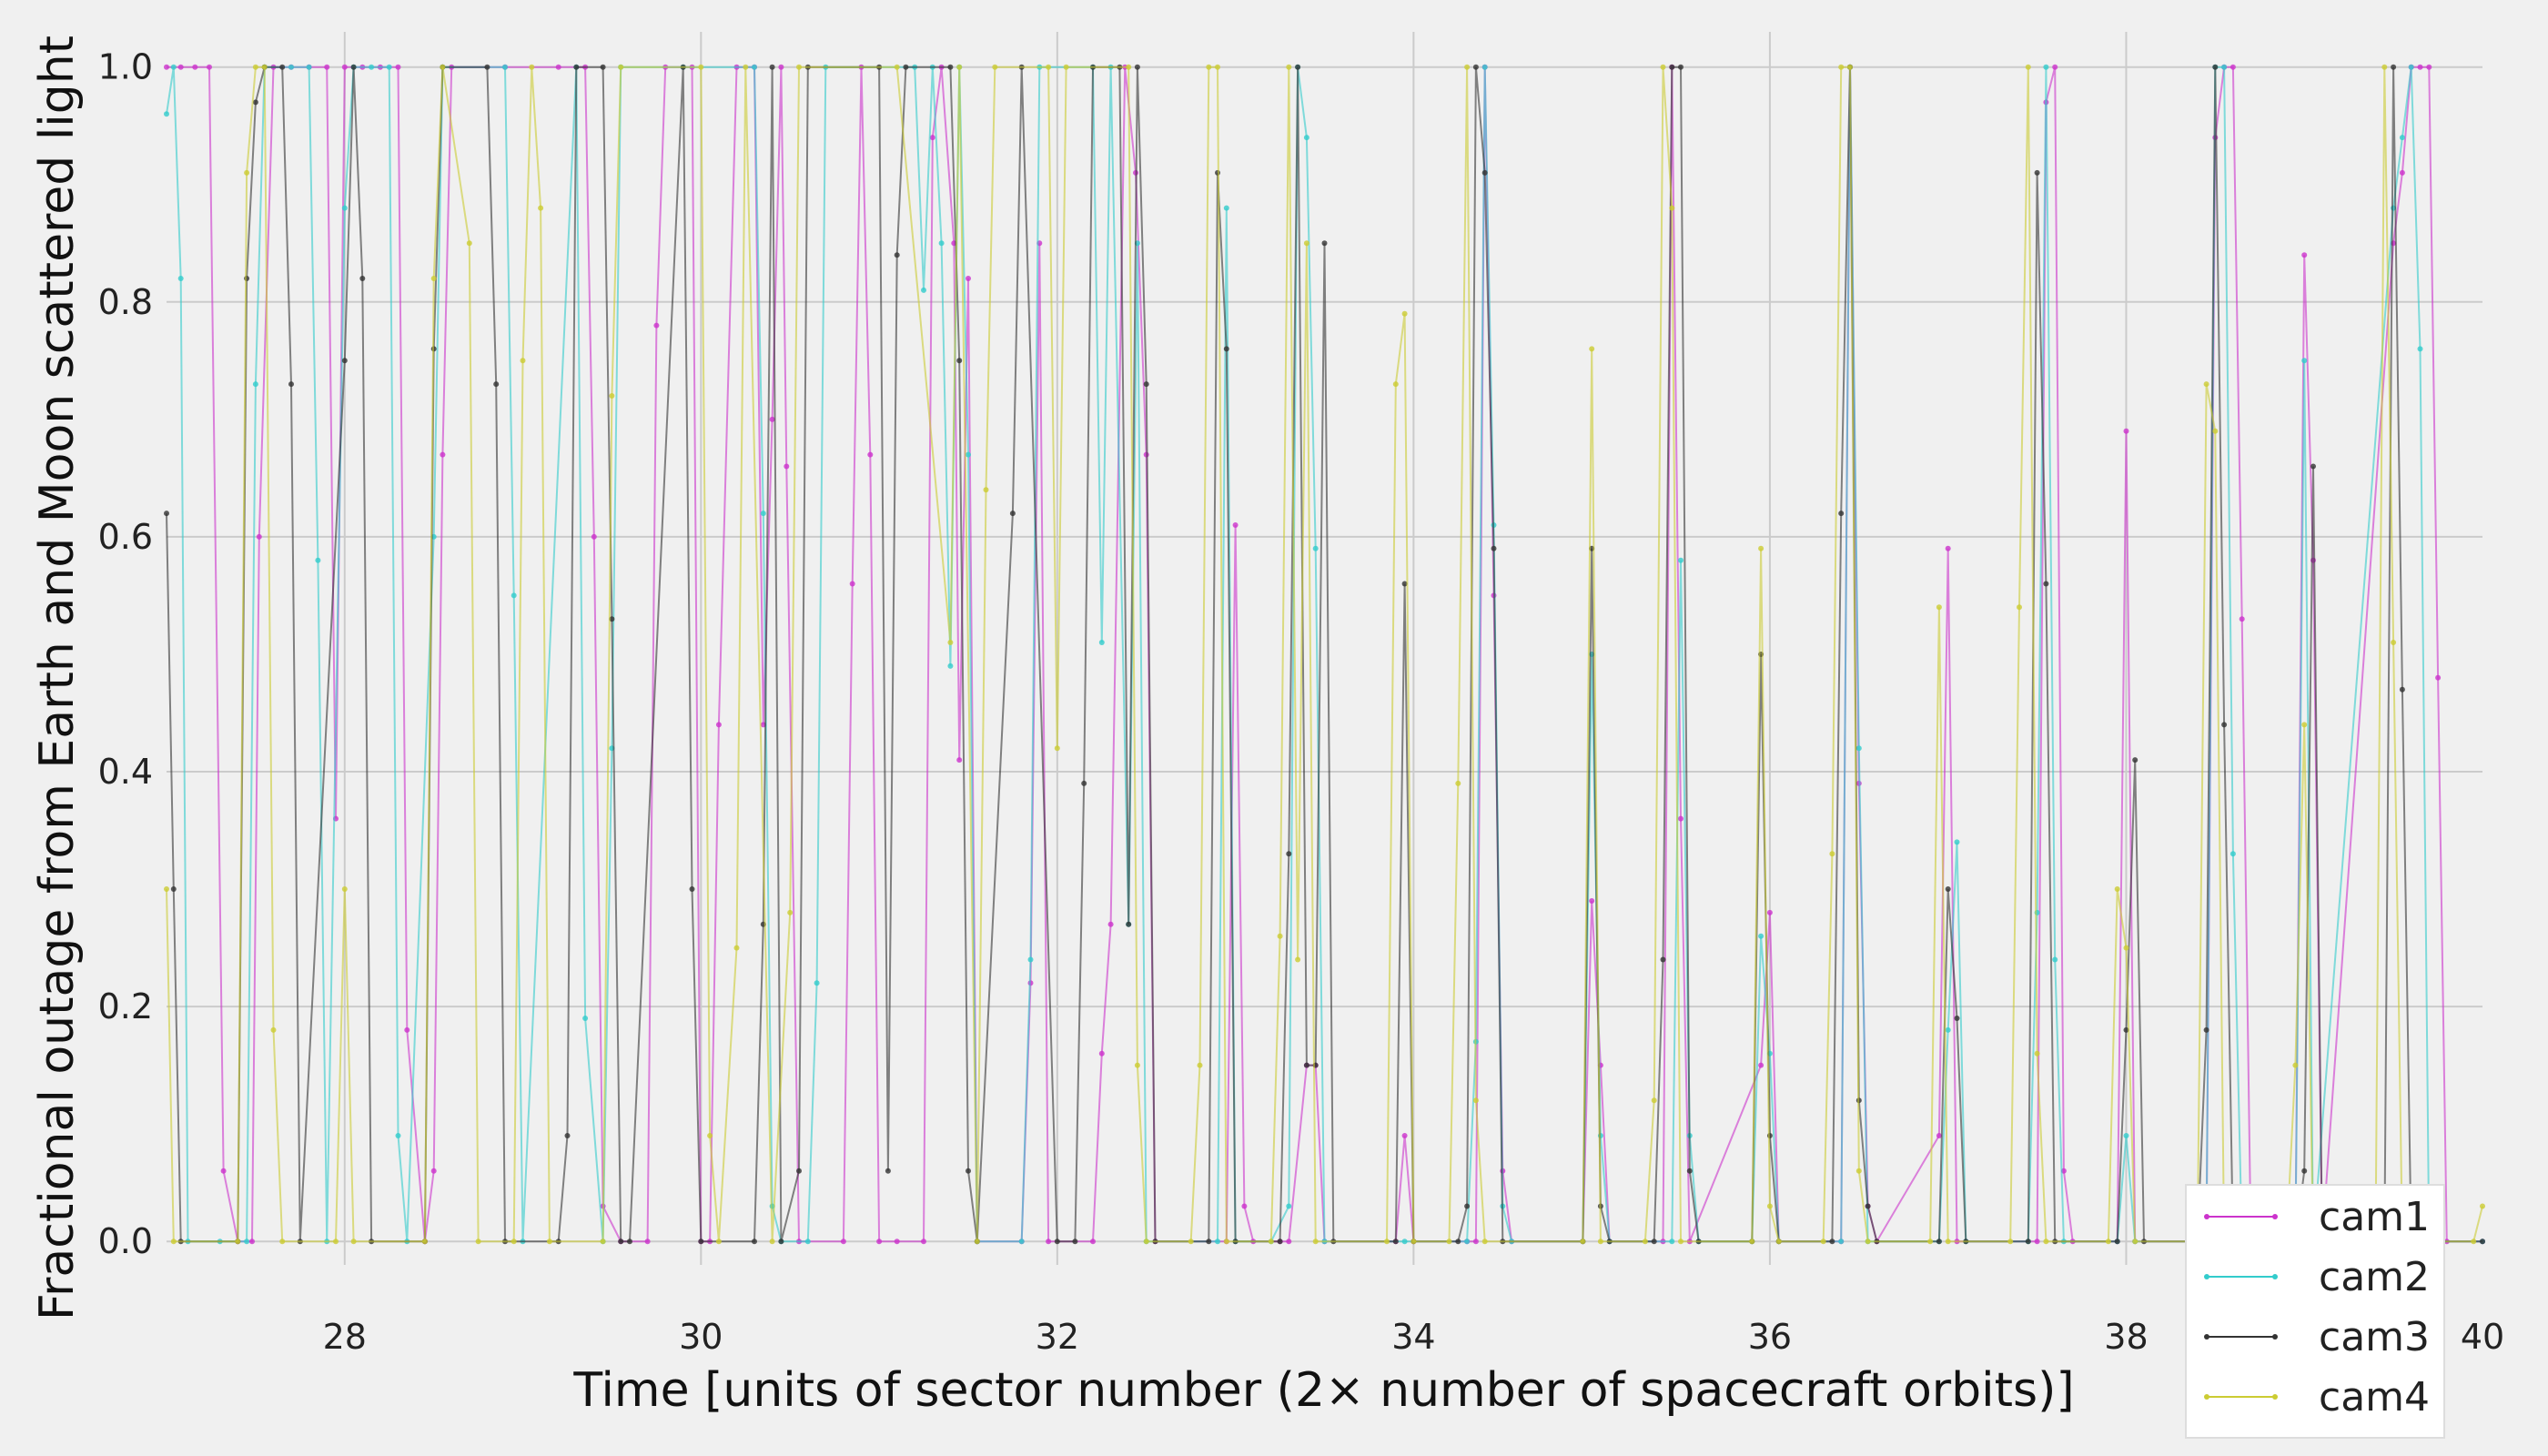 The width and height of the screenshot is (2548, 1456). Describe the element at coordinates (2275, 1337) in the screenshot. I see `legend-marker-cam3` at that location.